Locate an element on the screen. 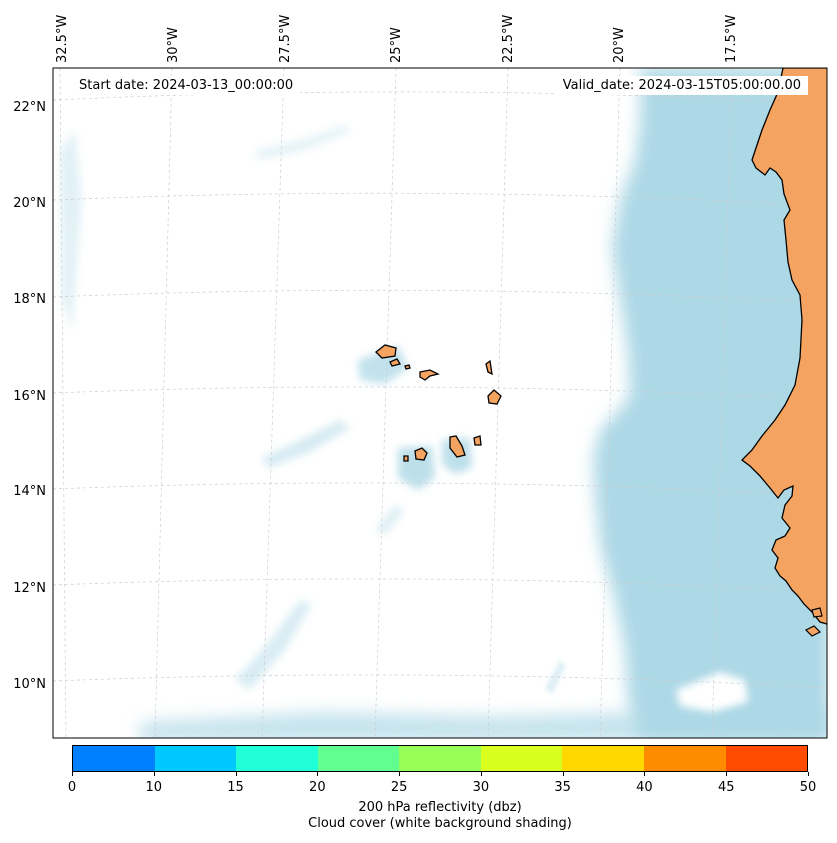  colorbar-tick-label: 45 is located at coordinates (726, 787).